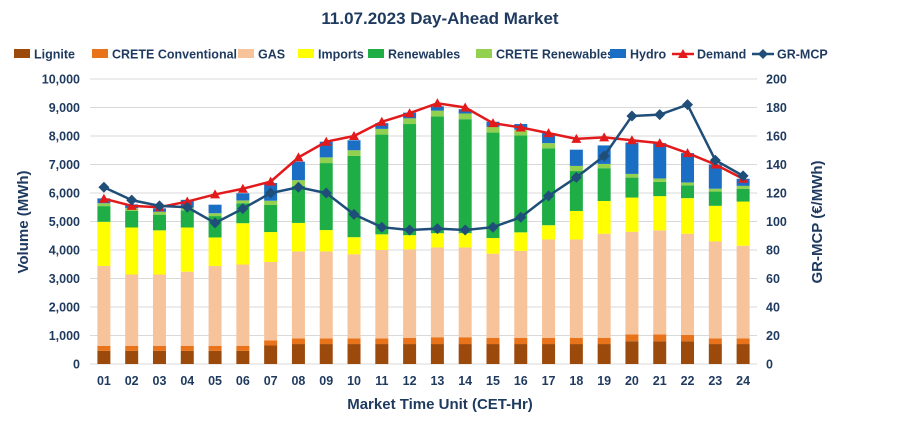 The image size is (910, 421). I want to click on legend-item: CRETE Renewables, so click(545, 55).